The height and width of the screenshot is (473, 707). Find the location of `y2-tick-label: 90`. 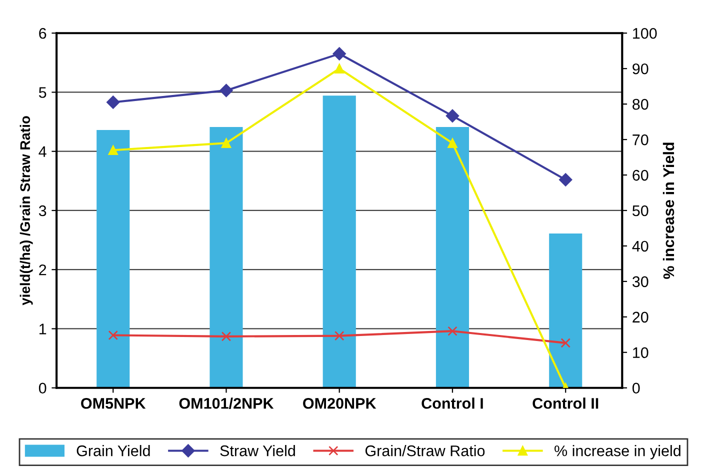

y2-tick-label: 90 is located at coordinates (640, 68).